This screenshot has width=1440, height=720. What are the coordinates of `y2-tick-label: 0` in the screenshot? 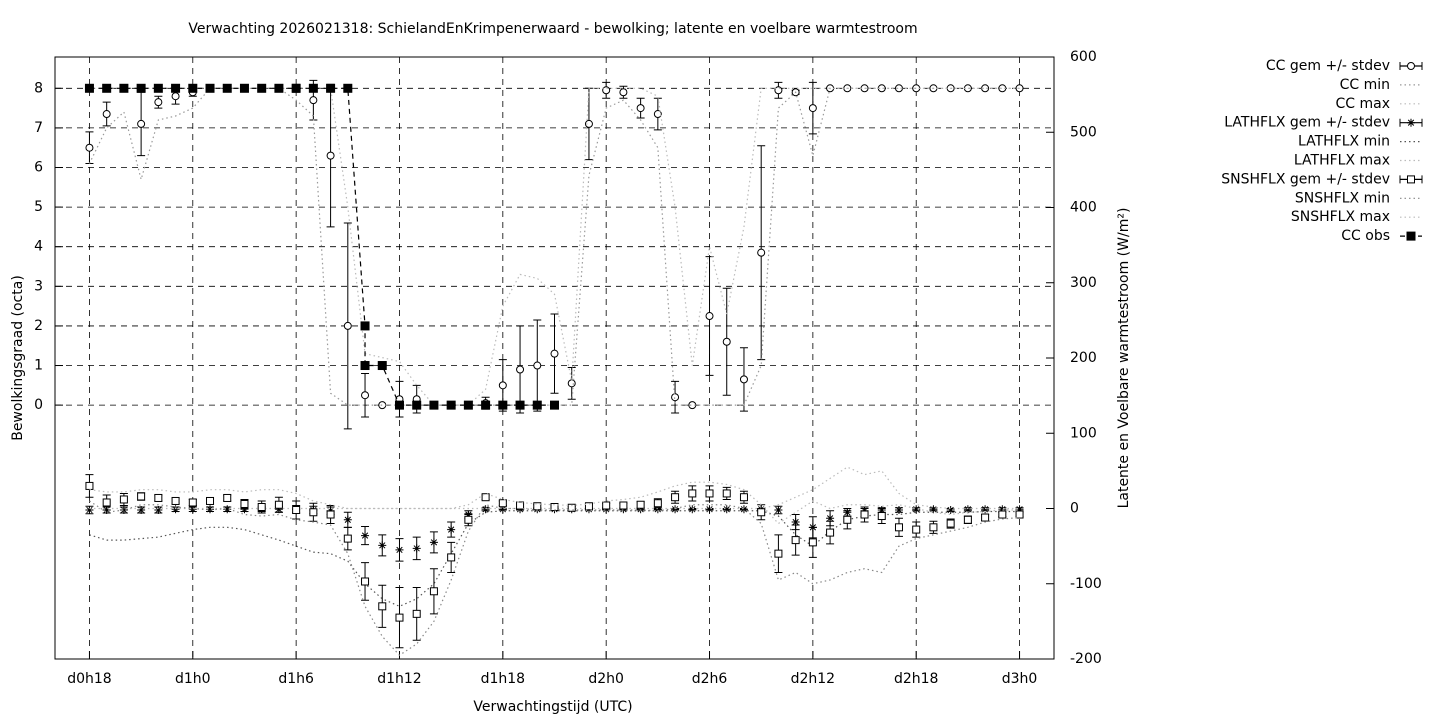 It's located at (1074, 509).